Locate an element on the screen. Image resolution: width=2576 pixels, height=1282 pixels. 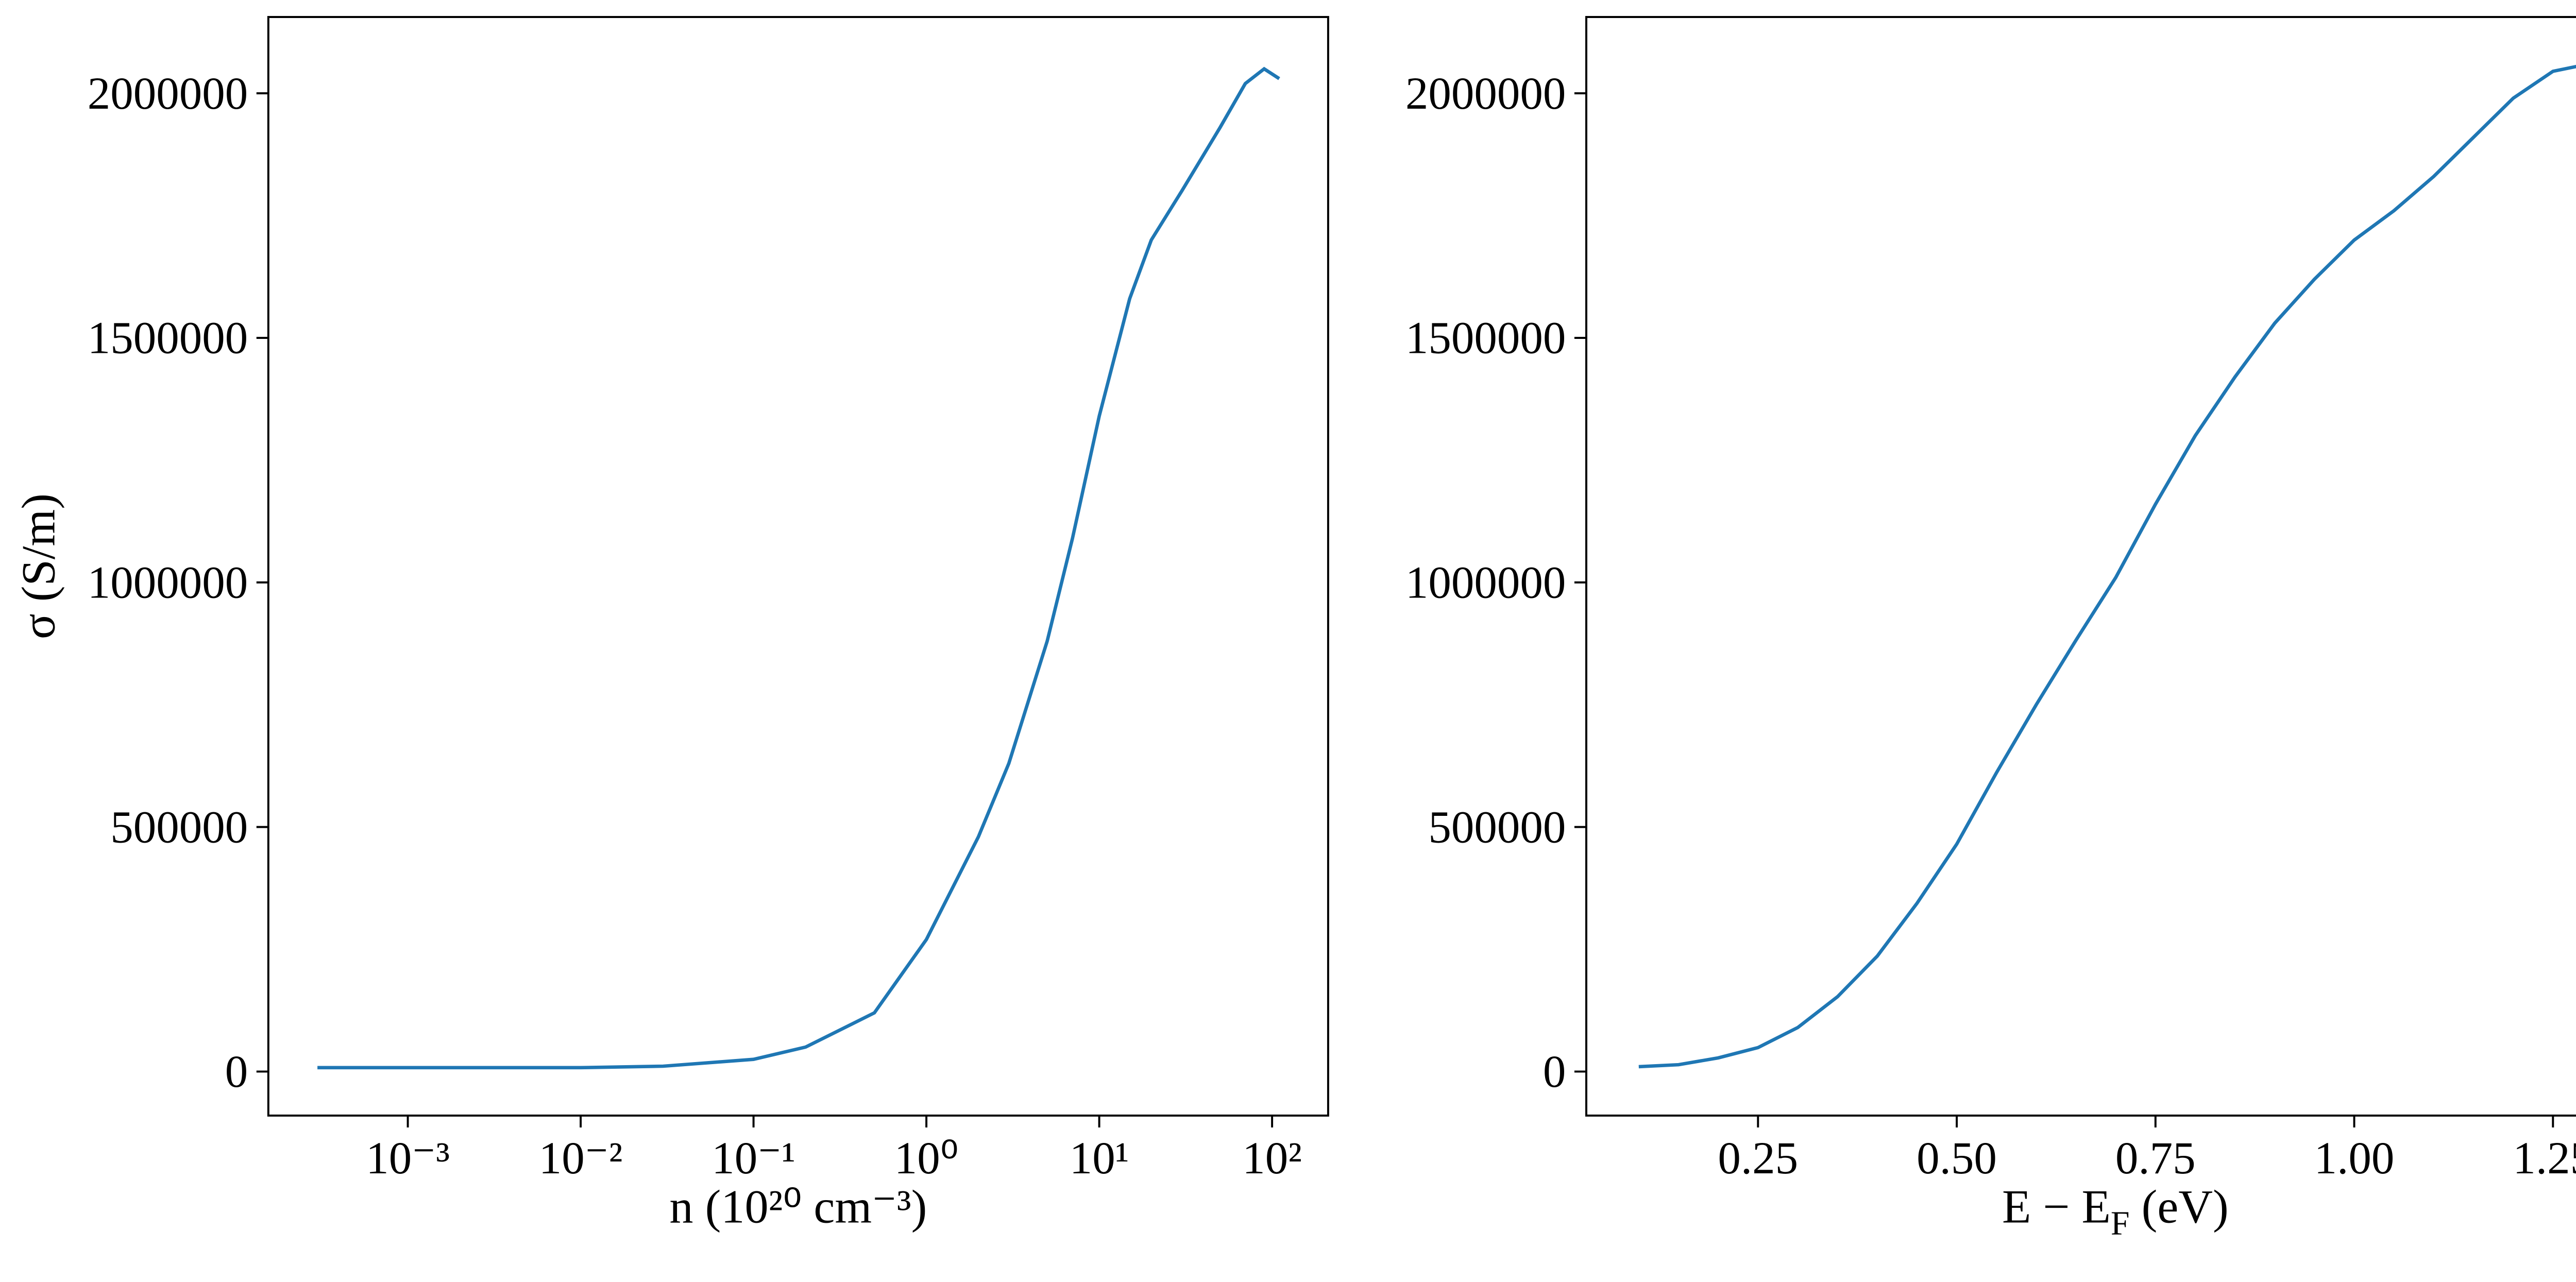
x-tick-label: 10⁻¹ is located at coordinates (753, 1158).